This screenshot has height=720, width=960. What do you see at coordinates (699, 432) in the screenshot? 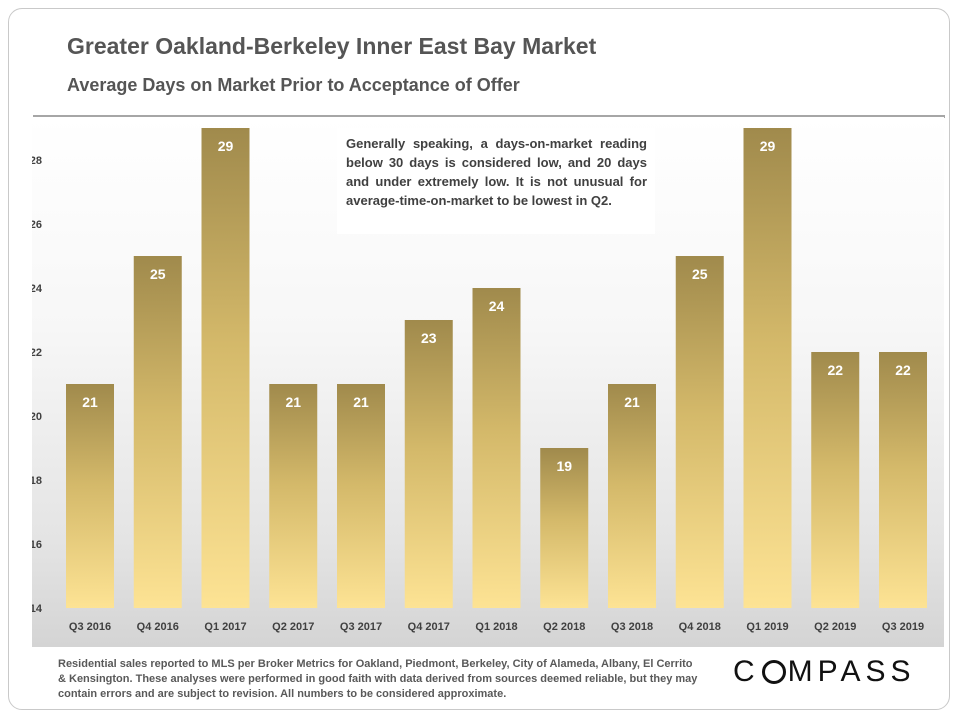
I see `bar-q4-2018` at bounding box center [699, 432].